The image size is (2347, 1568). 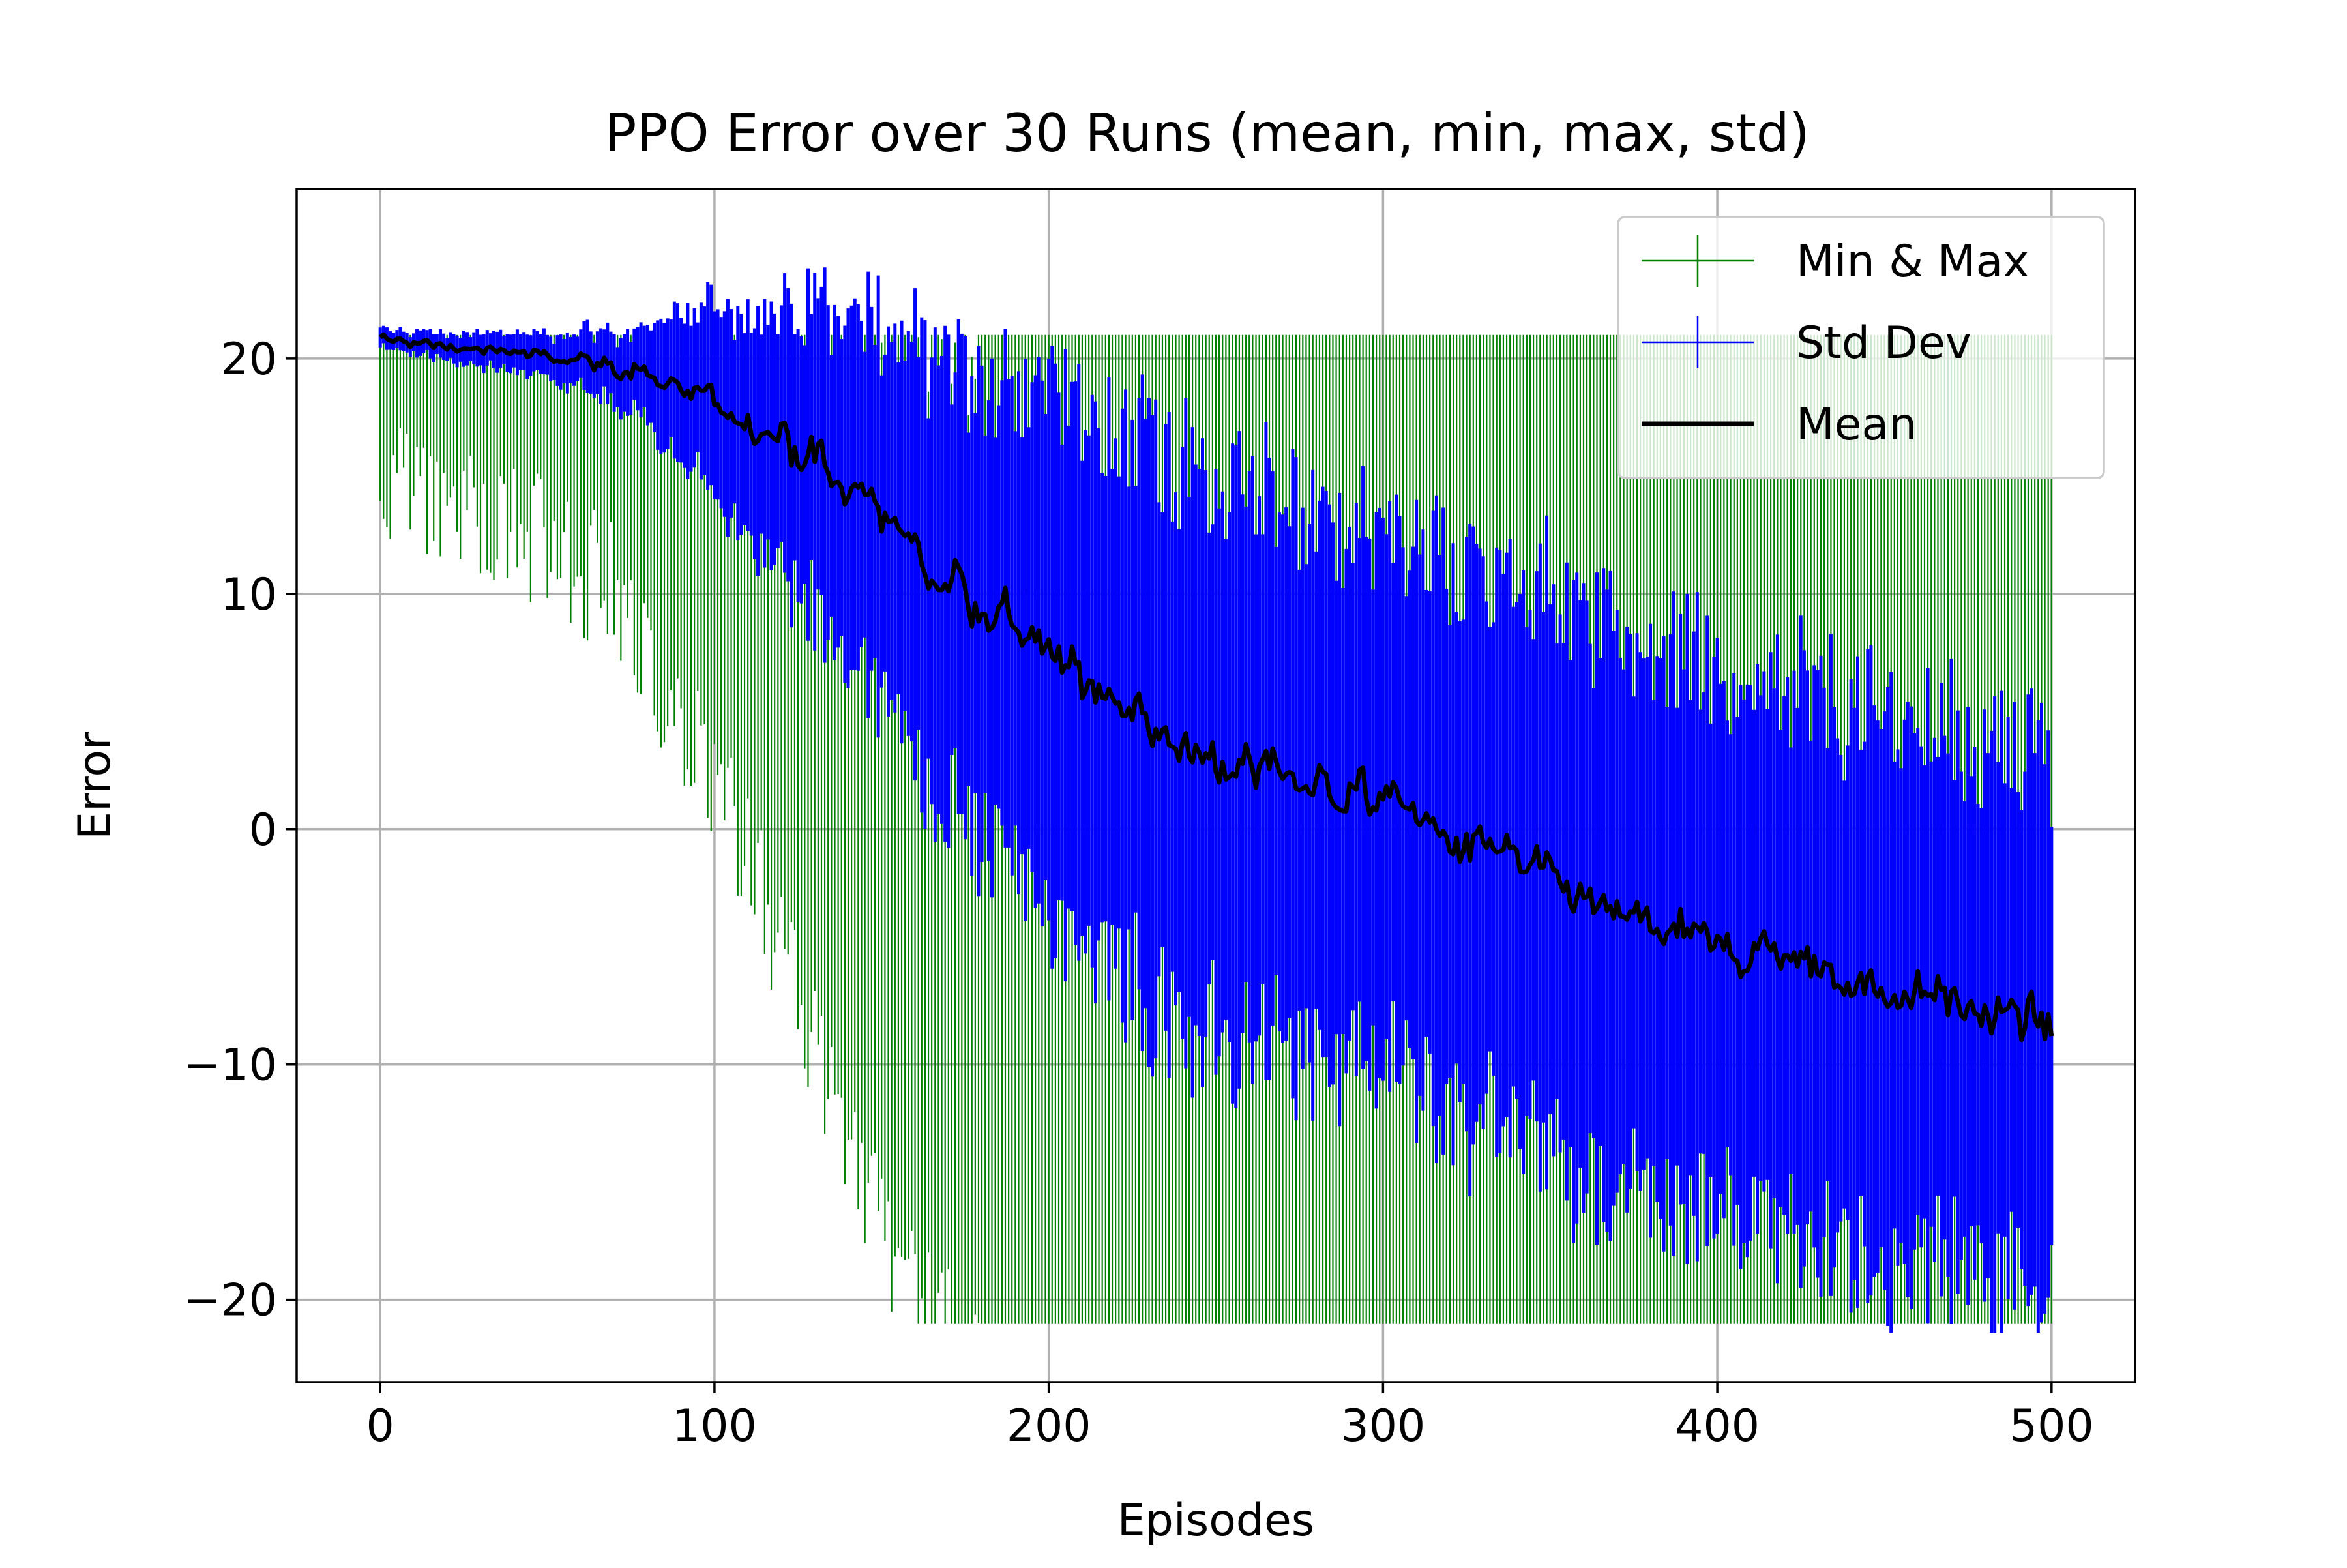 What do you see at coordinates (230, 1301) in the screenshot?
I see `y-tick-label: −20` at bounding box center [230, 1301].